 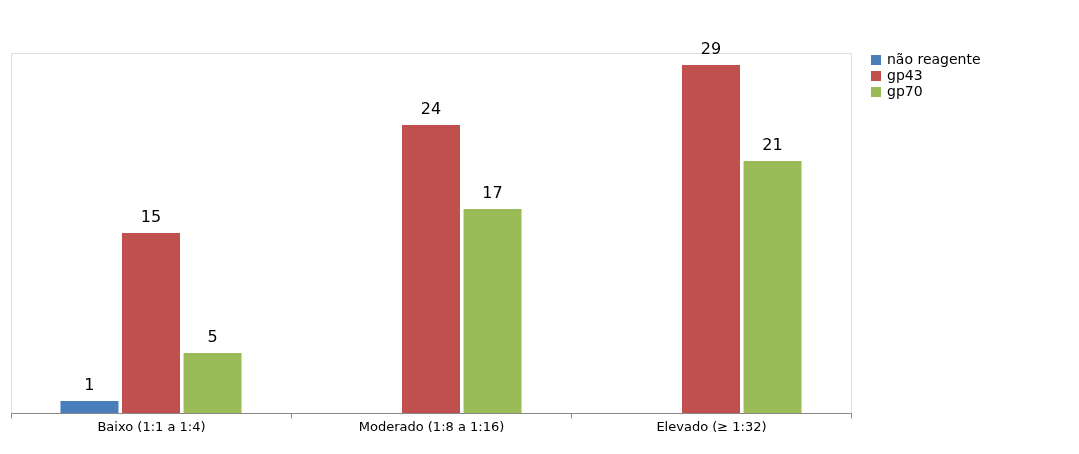 What do you see at coordinates (711, 426) in the screenshot?
I see `x-tick-label: Elevado (≥ 1:32)` at bounding box center [711, 426].